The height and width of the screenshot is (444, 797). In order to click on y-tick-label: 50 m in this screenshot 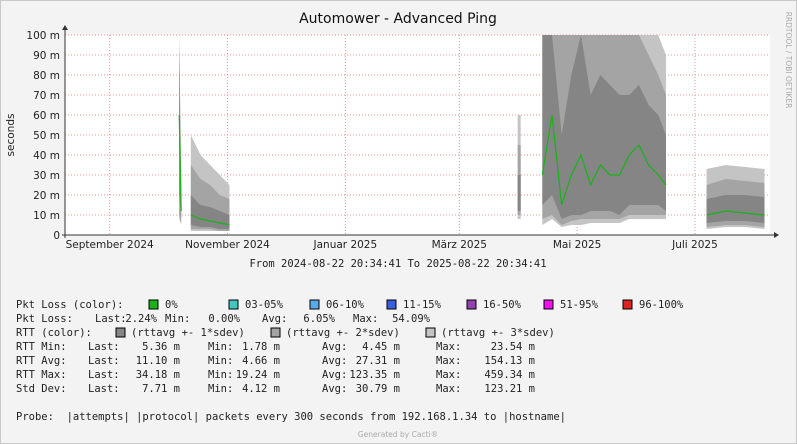, I will do `click(46, 136)`.